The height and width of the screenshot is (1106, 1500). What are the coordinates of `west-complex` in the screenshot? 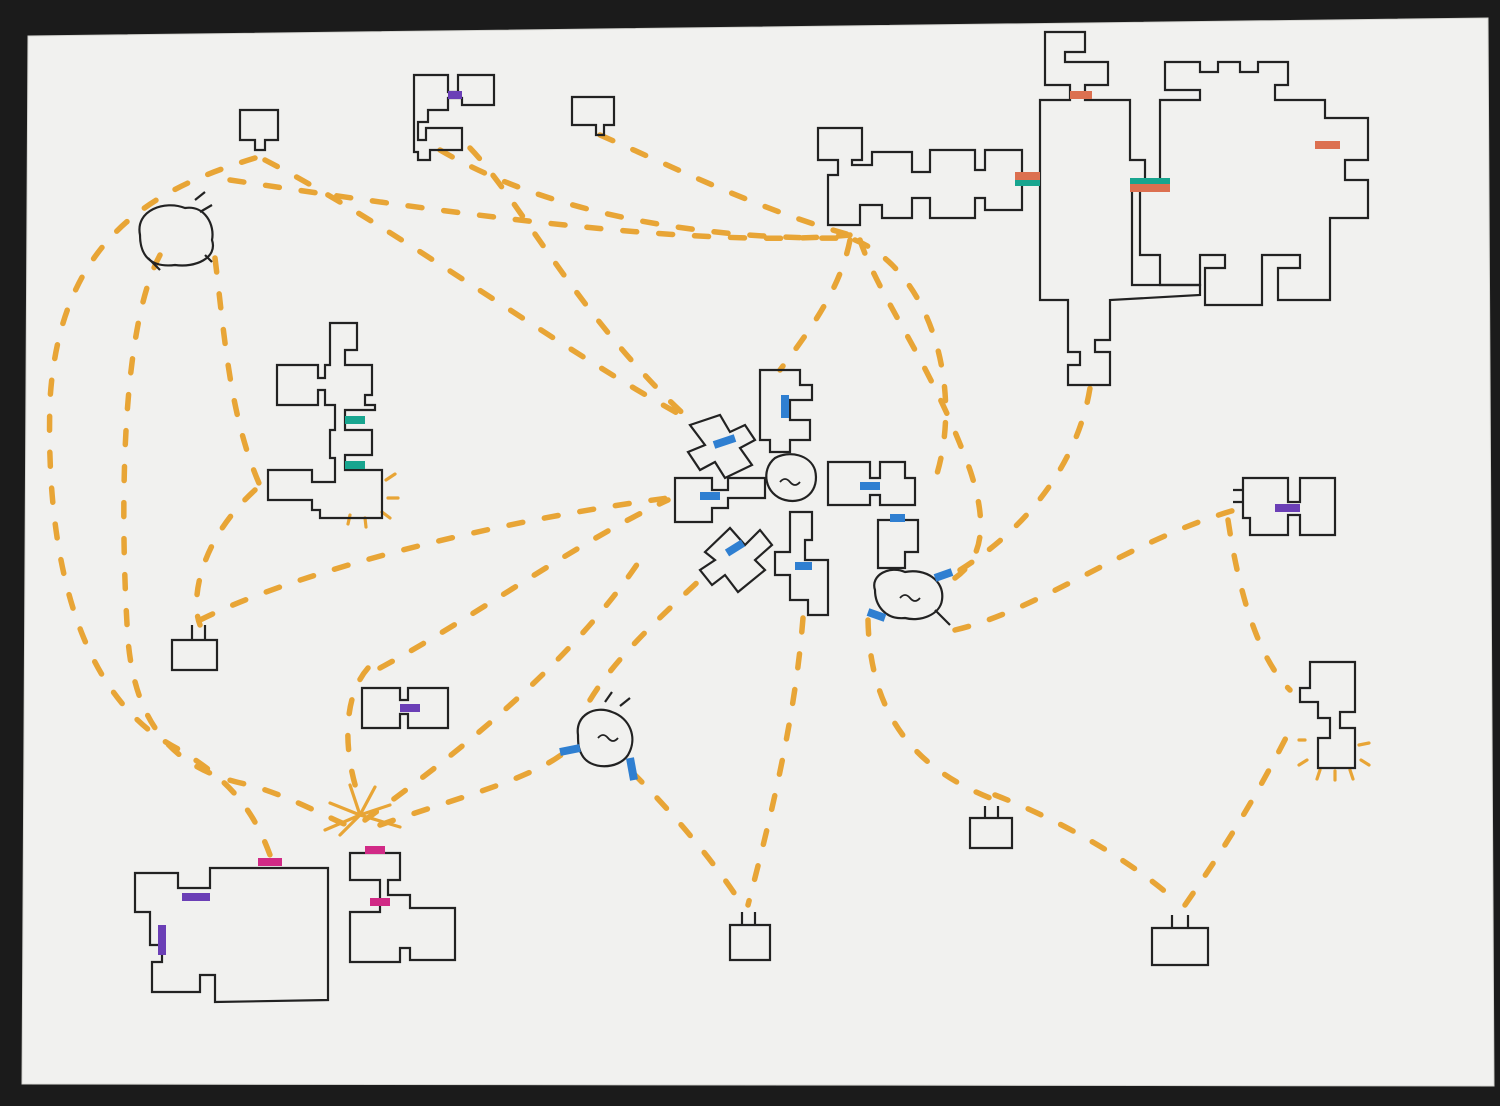 It's located at (325, 420).